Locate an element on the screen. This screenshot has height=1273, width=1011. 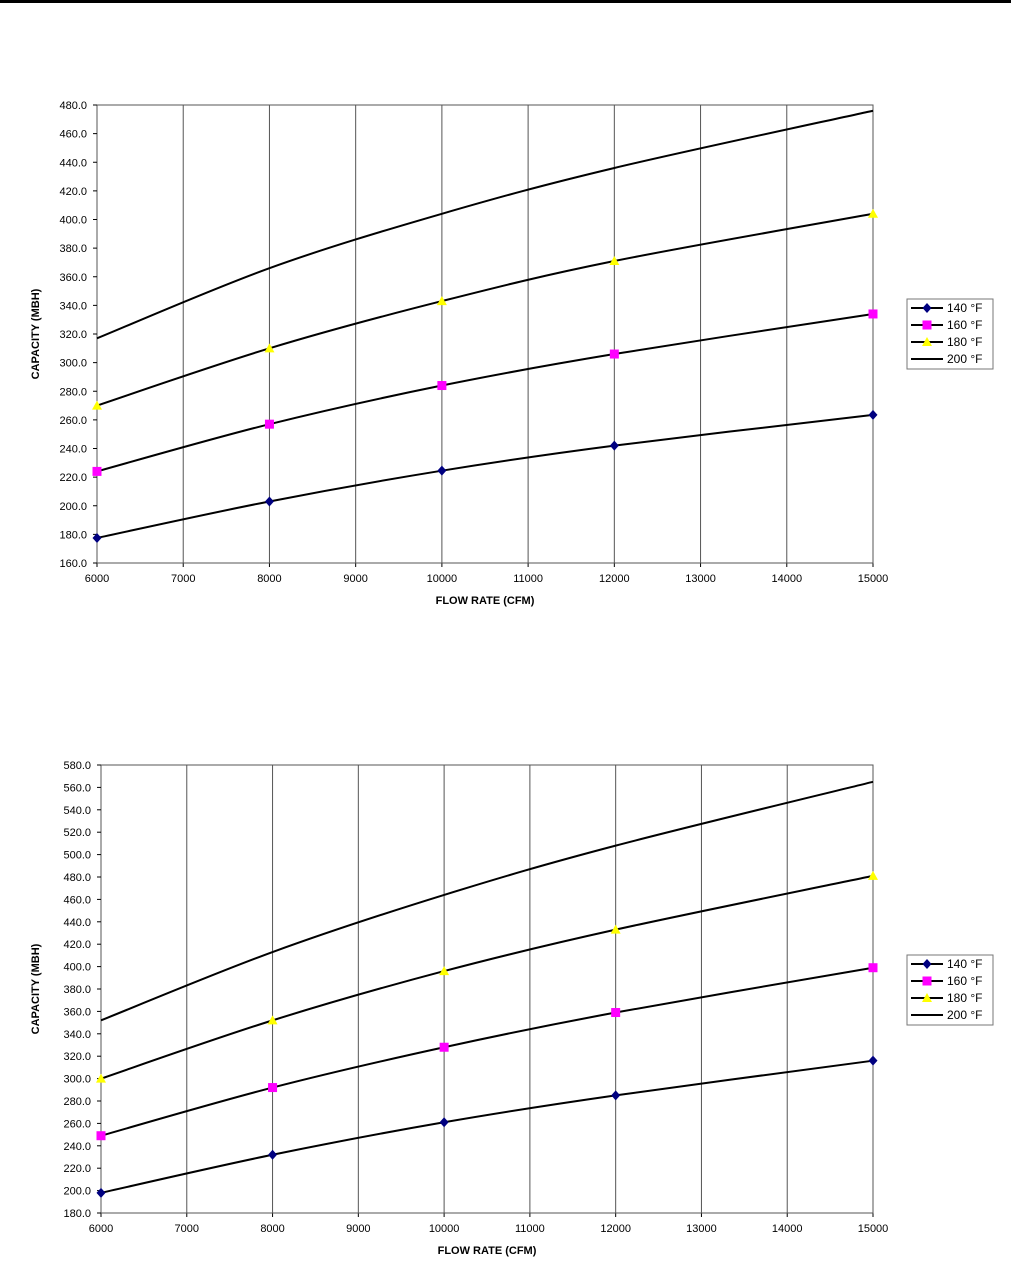
y-tick-label: 300.0 is located at coordinates (73, 364).